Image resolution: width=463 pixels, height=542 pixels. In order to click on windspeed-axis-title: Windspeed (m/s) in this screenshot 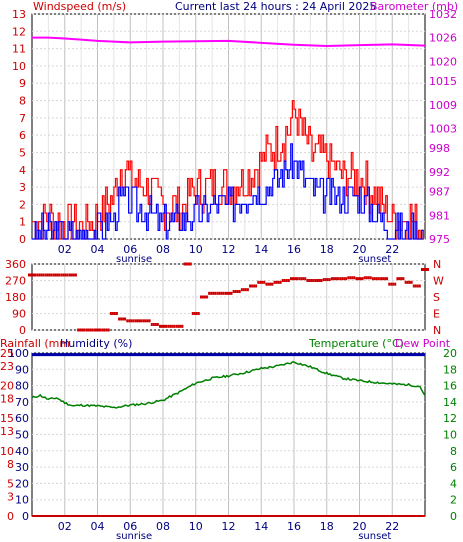, I will do `click(79, 6)`.